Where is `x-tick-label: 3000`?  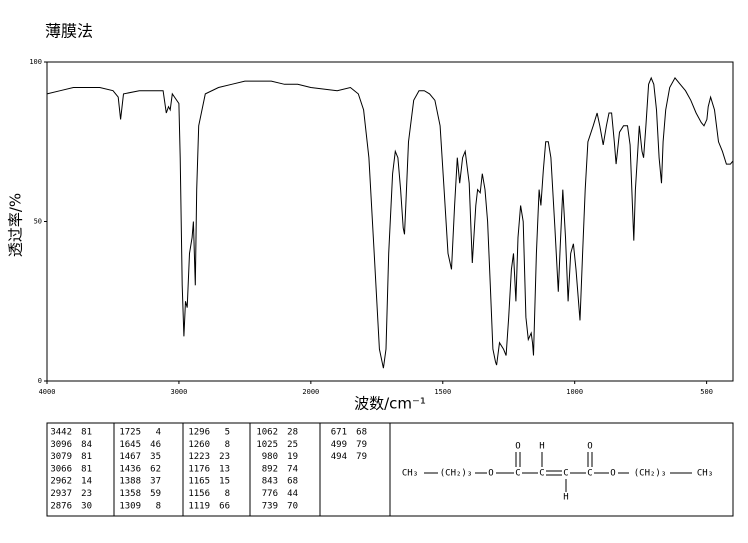 x-tick-label: 3000 is located at coordinates (178, 392).